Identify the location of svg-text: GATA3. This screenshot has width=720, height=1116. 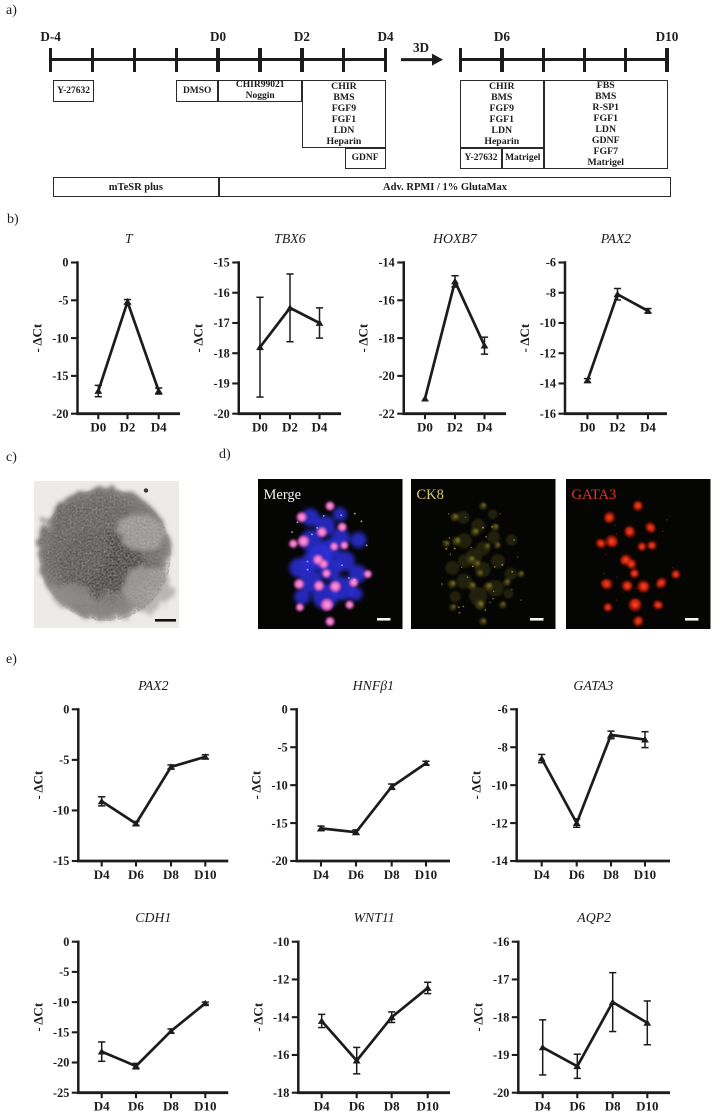
(593, 685).